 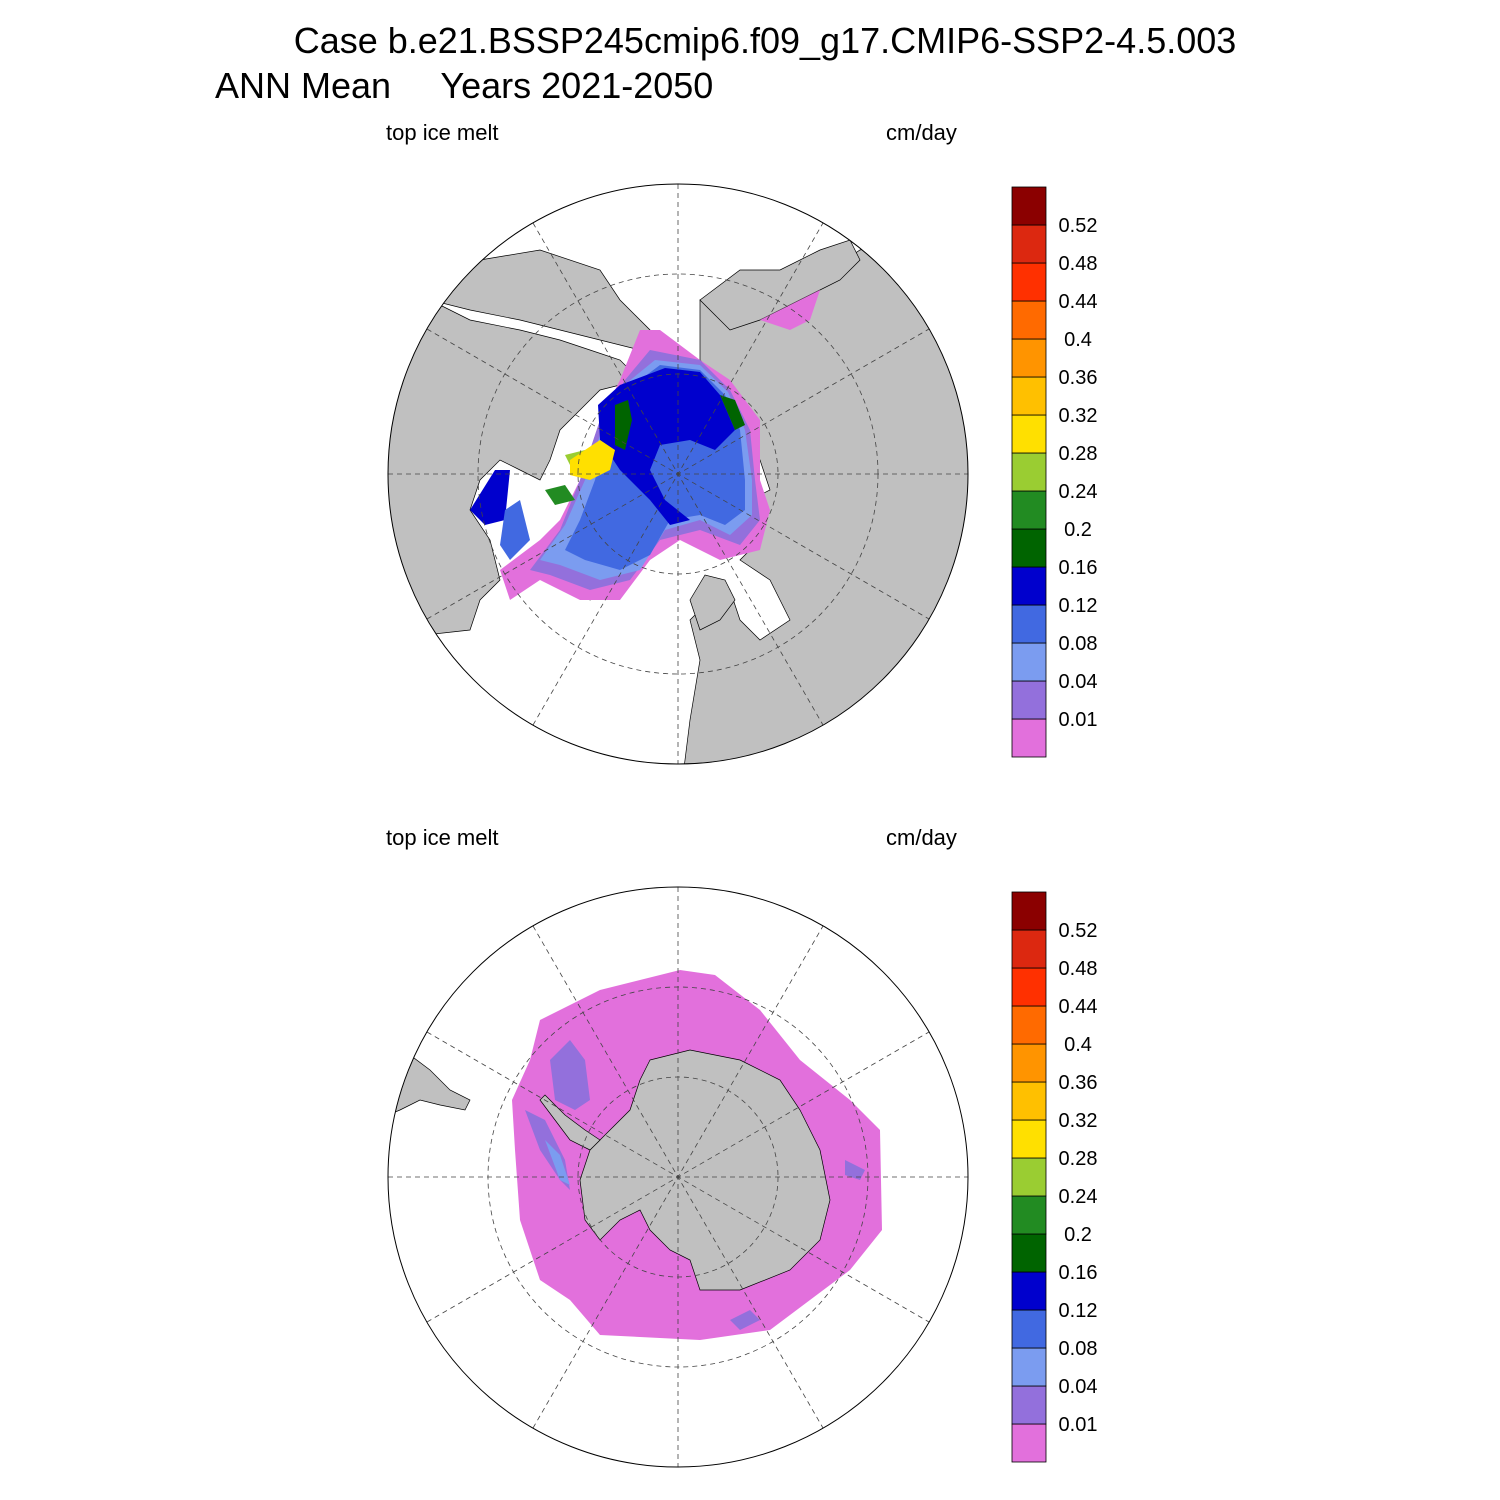 What do you see at coordinates (303, 85) in the screenshot?
I see `title-mean: ANN Mean` at bounding box center [303, 85].